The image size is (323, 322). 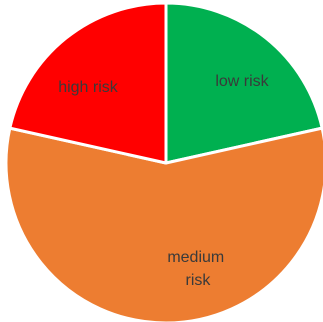 I want to click on slice-label-medium-risk-line-1: medium, so click(x=195, y=257).